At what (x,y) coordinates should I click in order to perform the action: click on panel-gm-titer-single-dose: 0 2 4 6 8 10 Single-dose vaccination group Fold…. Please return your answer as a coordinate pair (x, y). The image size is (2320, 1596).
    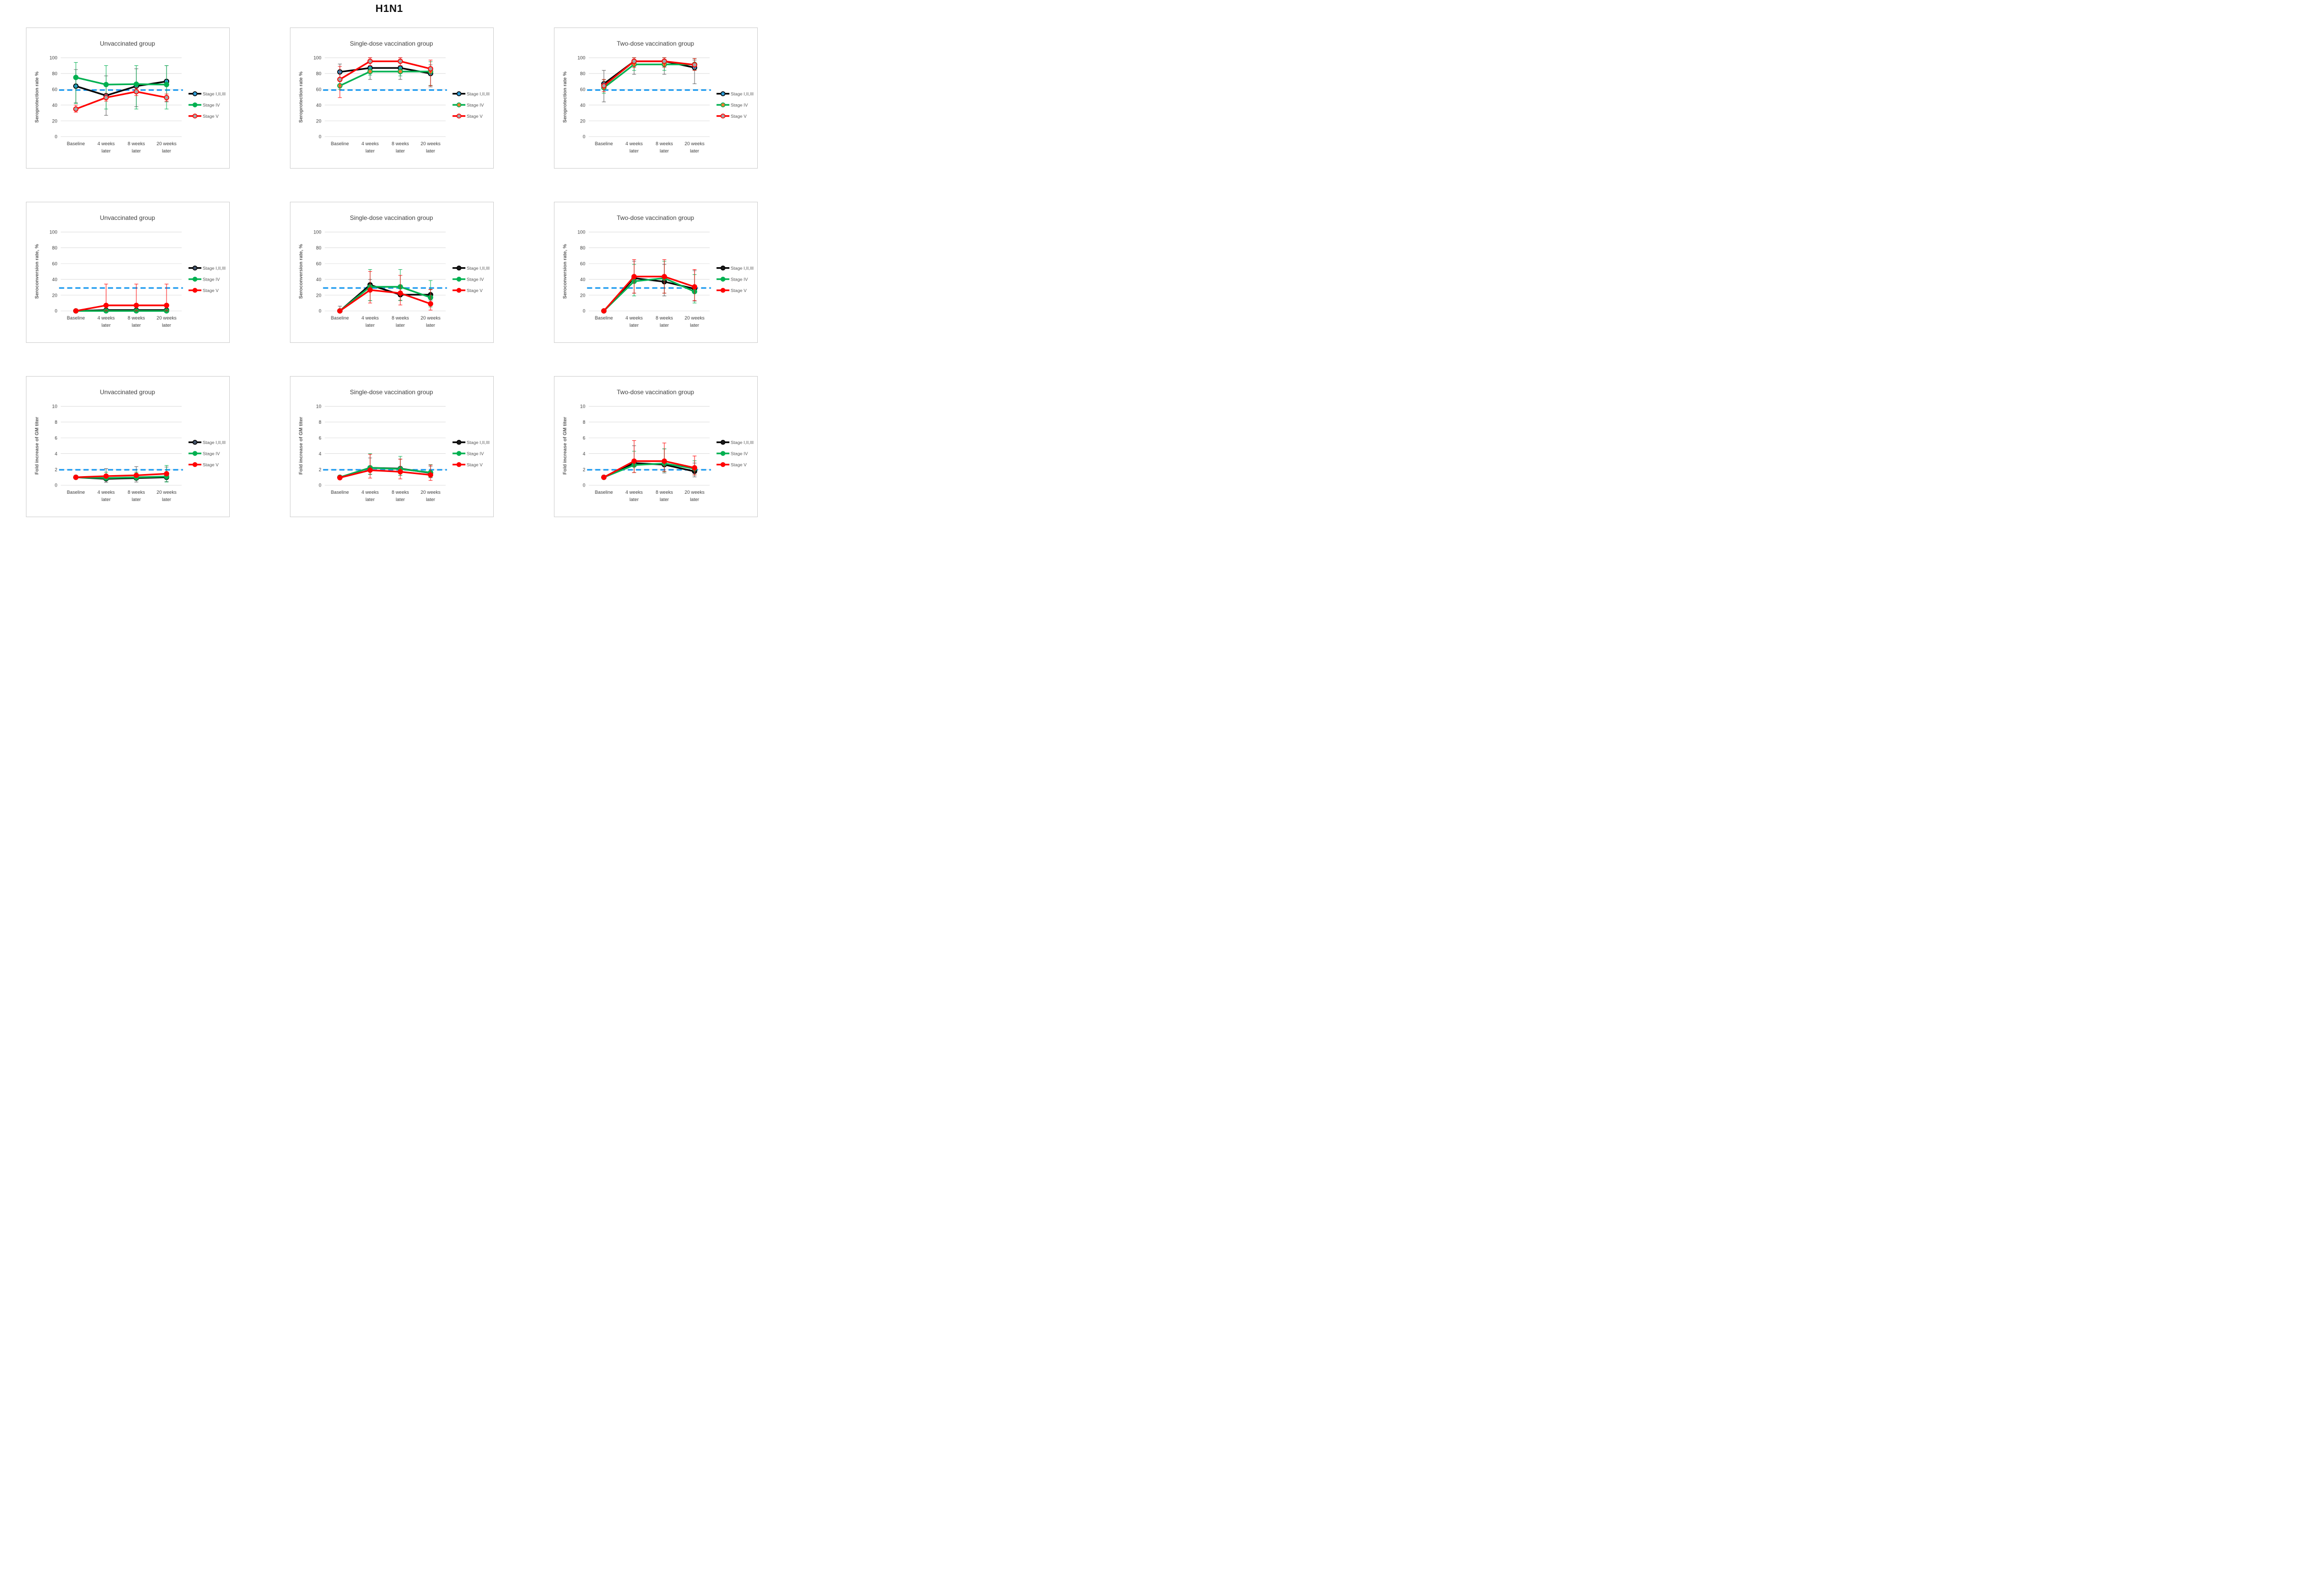
    Looking at the image, I should click on (392, 446).